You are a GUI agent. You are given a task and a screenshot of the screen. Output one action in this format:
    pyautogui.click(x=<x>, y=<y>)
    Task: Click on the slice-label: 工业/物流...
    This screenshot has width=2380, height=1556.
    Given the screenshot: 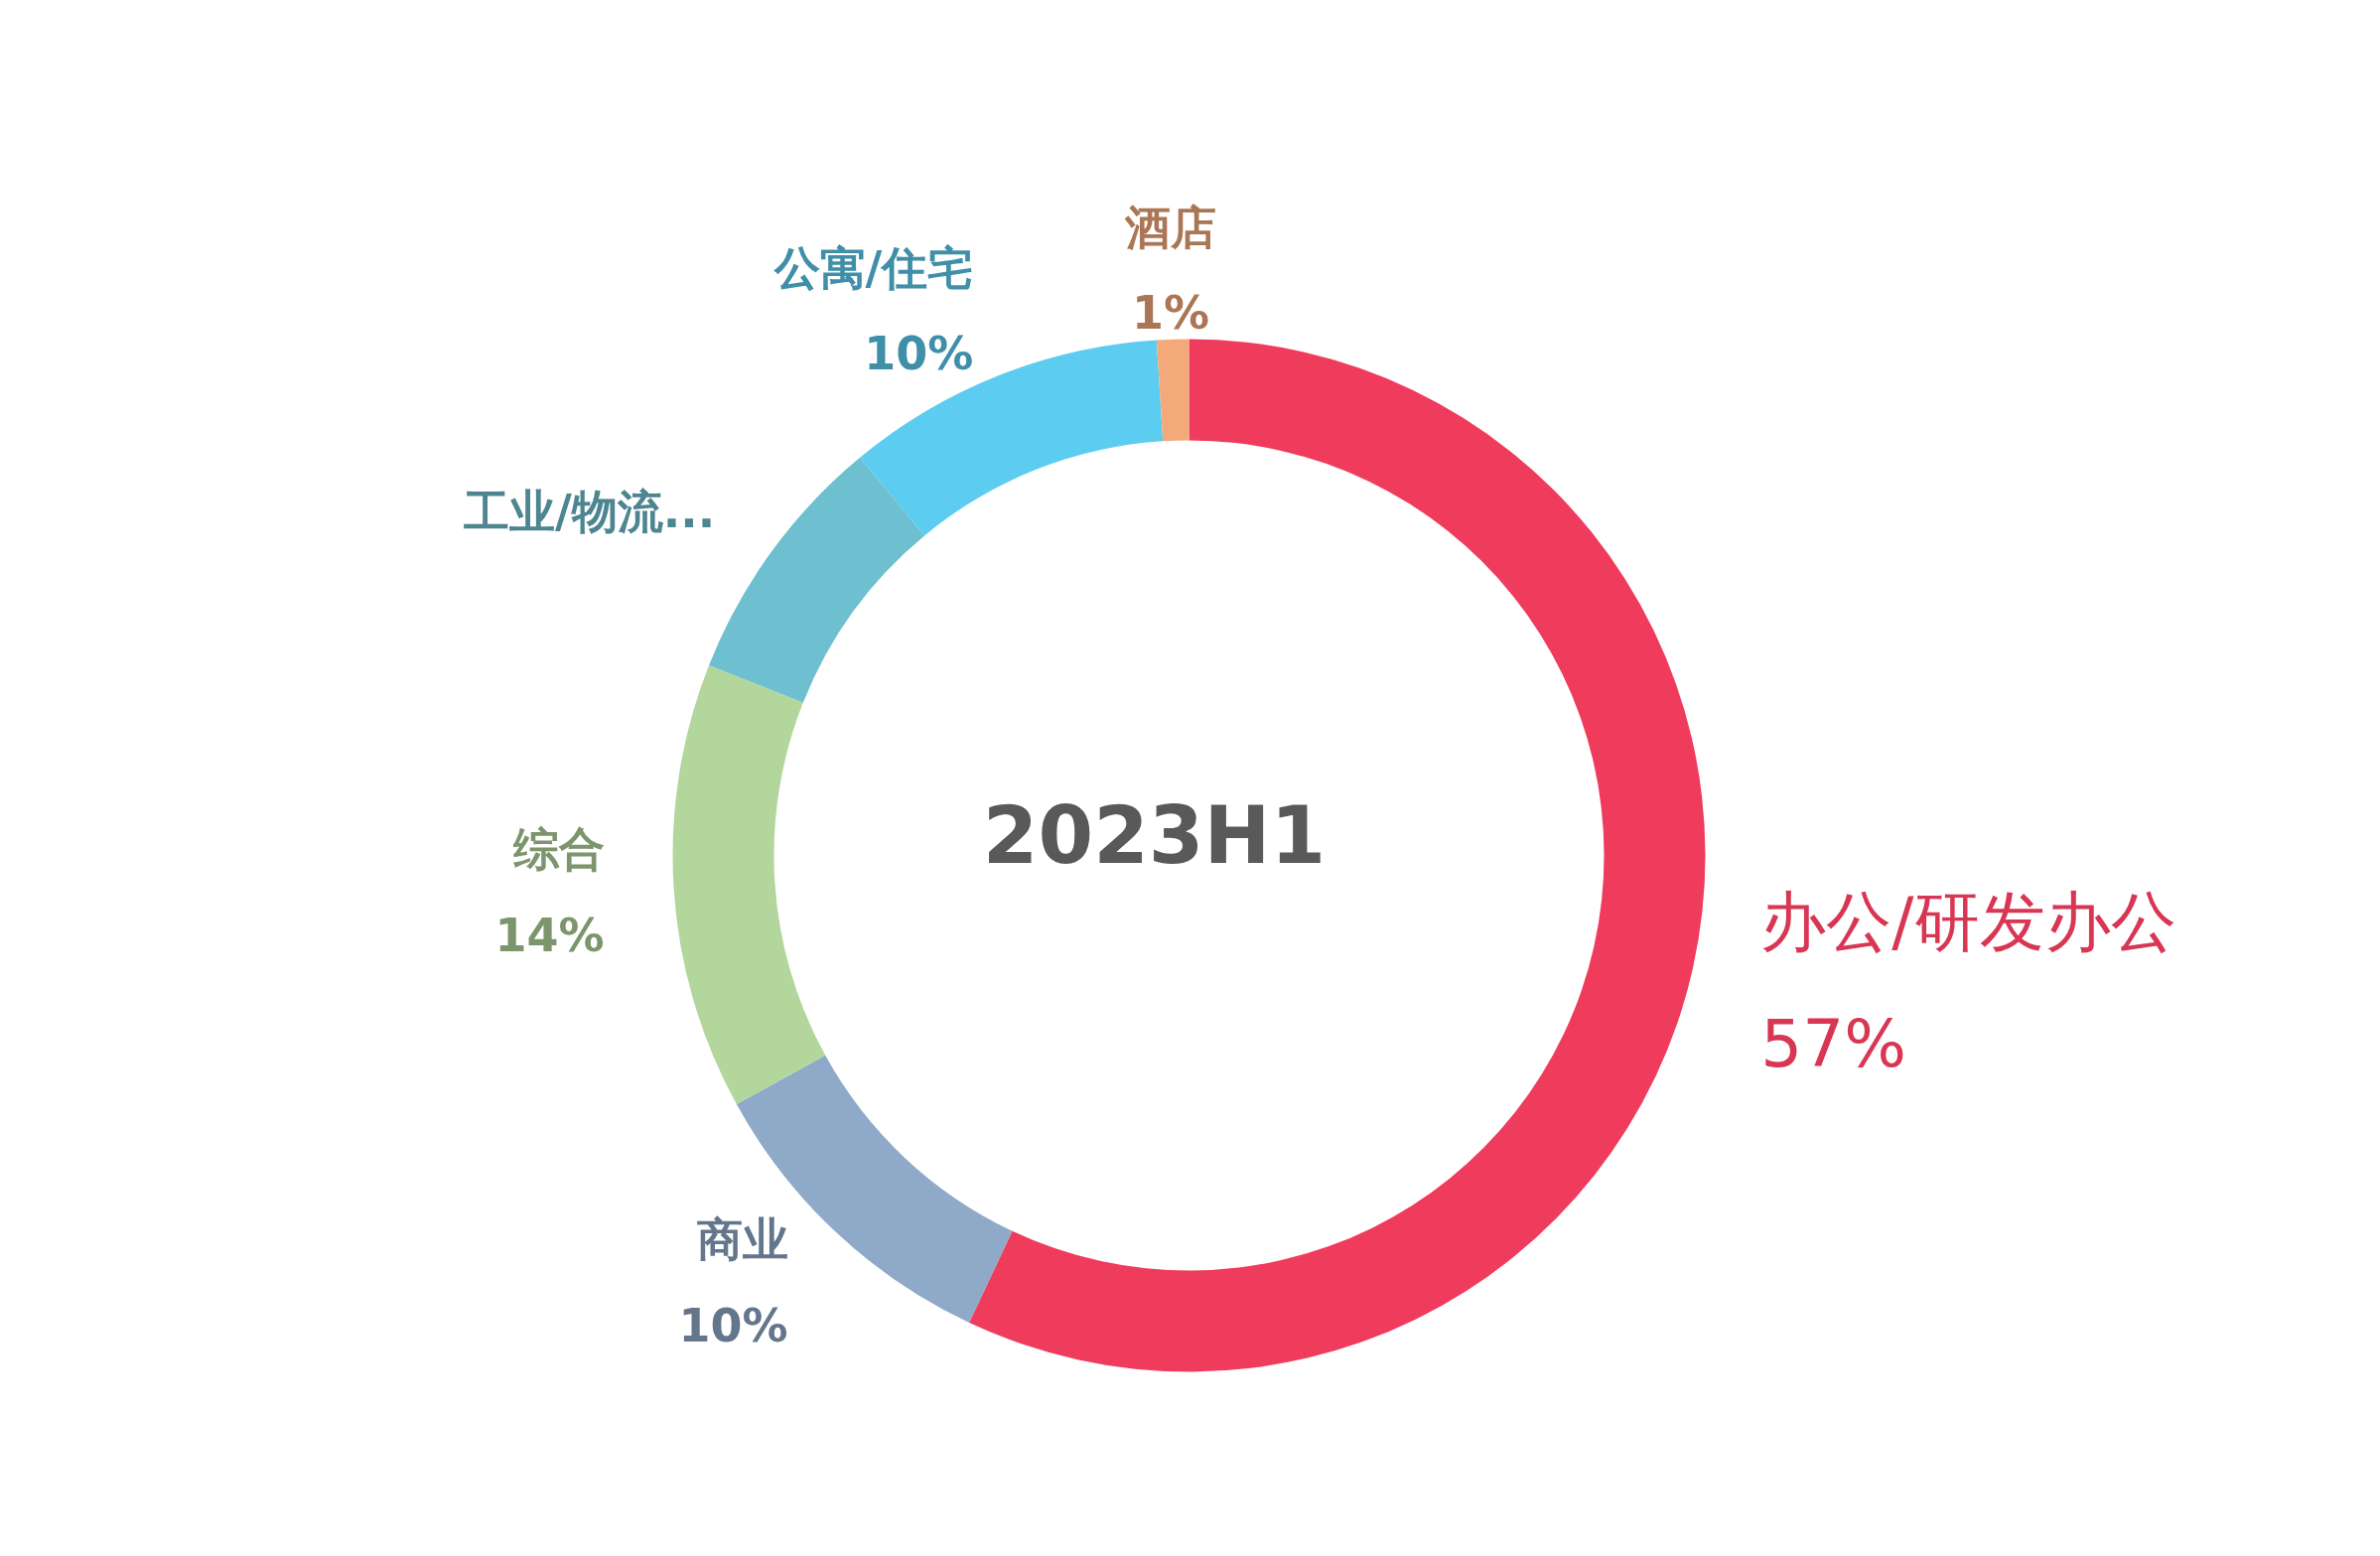 What is the action you would take?
    pyautogui.click(x=589, y=511)
    